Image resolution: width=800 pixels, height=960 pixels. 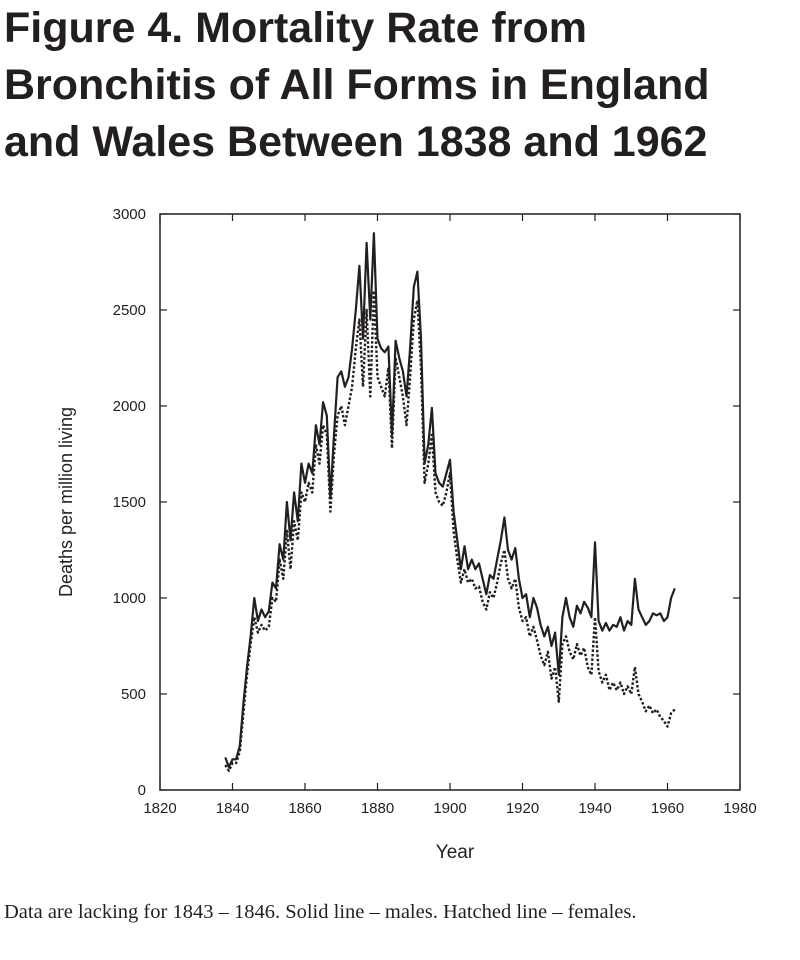 I want to click on x-tick-label: 1860, so click(x=304, y=808).